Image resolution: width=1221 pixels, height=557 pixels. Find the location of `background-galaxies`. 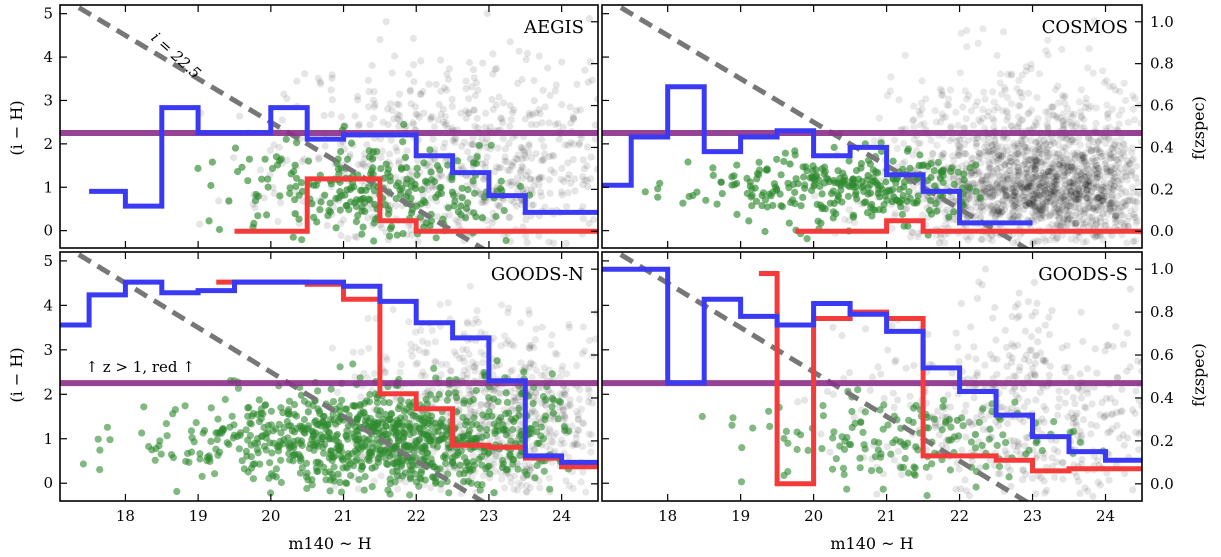

background-galaxies is located at coordinates (964, 132).